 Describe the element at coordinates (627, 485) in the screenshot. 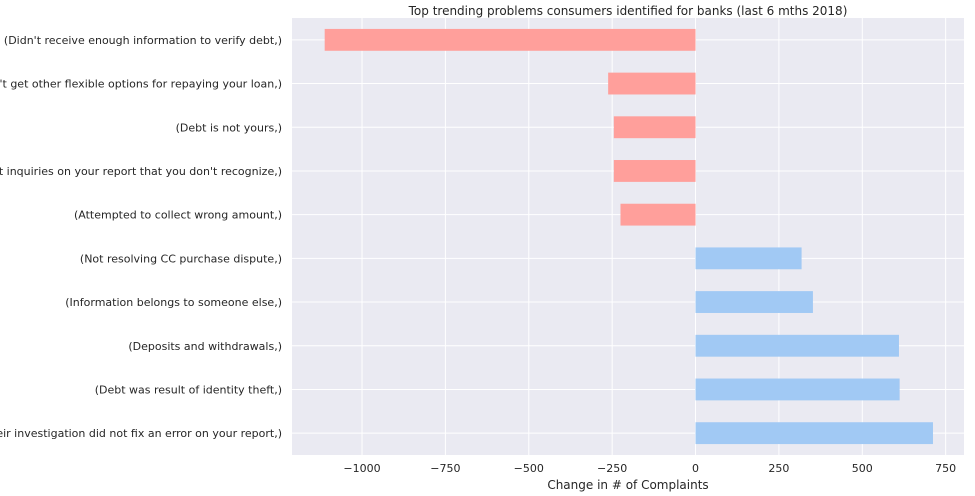

I see `x-axis-label: Change in # of Complaints` at that location.